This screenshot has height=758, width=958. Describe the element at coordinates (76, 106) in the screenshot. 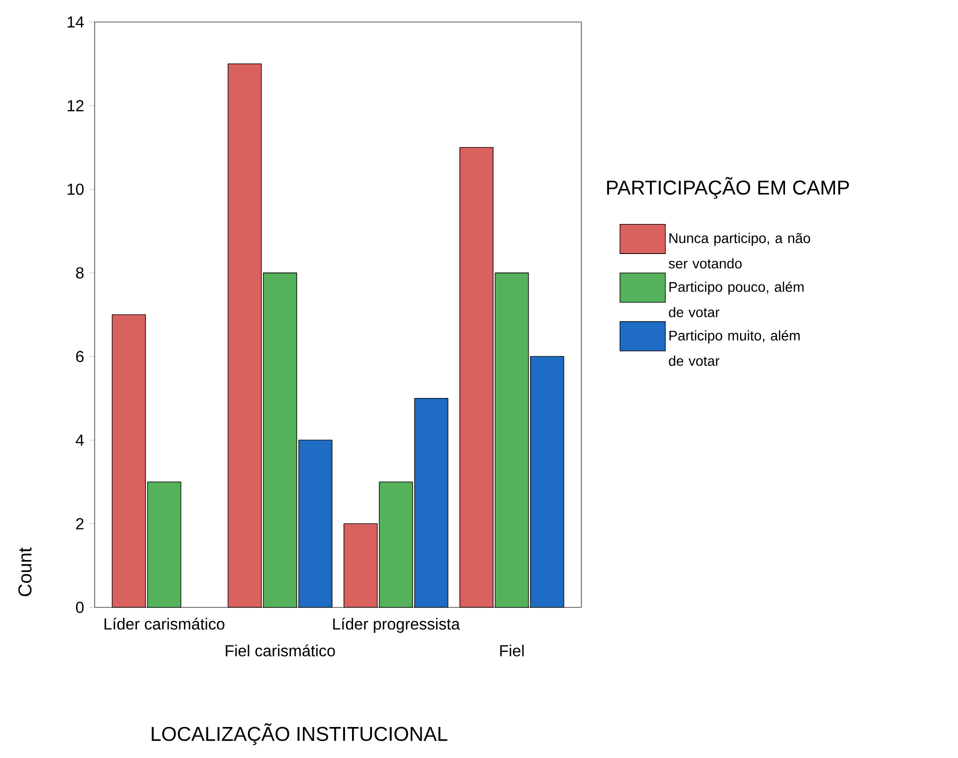

I see `y-tick-label: 12` at that location.